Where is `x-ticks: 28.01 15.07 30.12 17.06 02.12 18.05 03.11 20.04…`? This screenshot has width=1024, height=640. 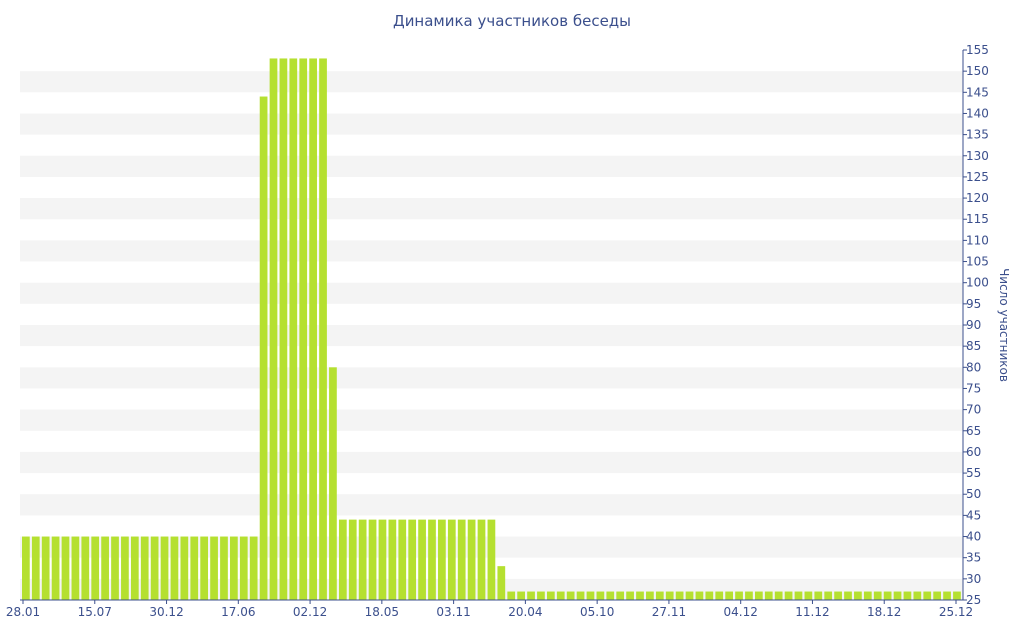
x-ticks: 28.01 15.07 30.12 17.06 02.12 18.05 03.11 20.04… is located at coordinates (489, 609).